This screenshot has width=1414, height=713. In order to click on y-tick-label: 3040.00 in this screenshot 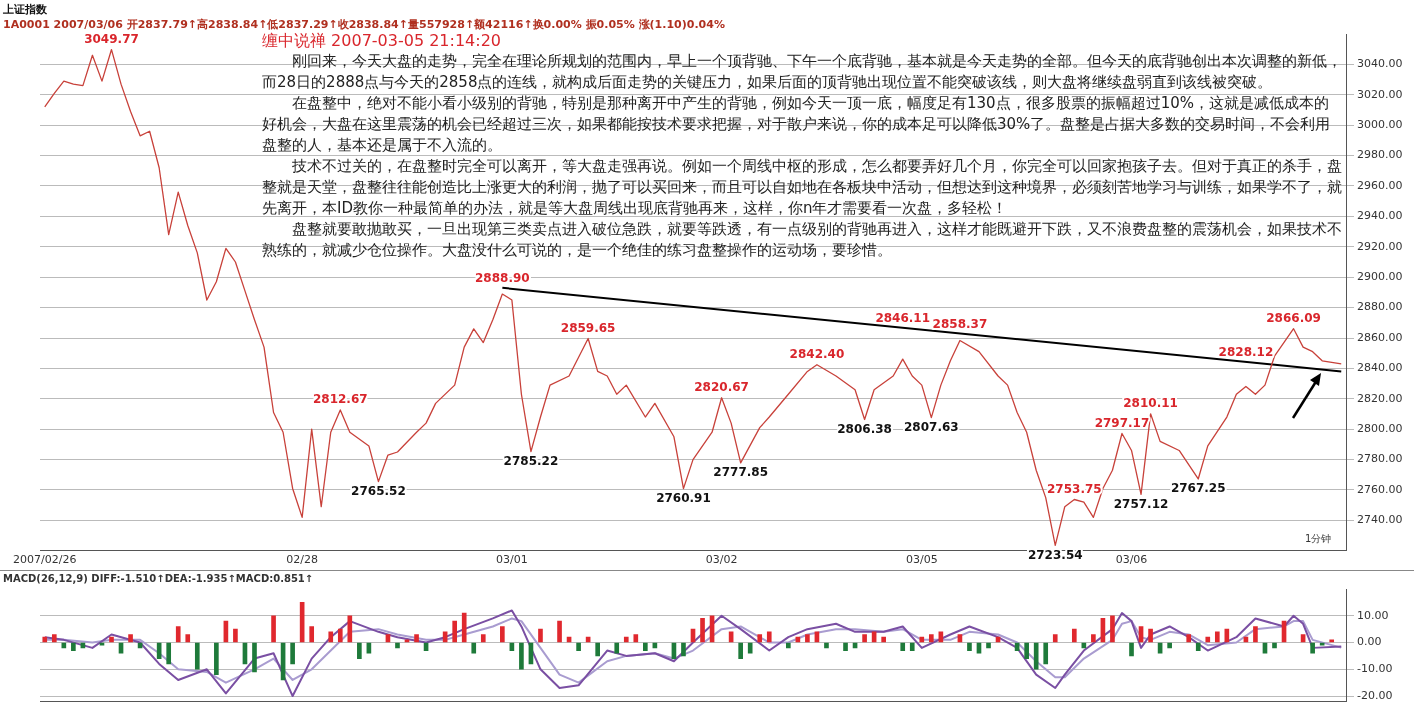, I will do `click(1380, 64)`.